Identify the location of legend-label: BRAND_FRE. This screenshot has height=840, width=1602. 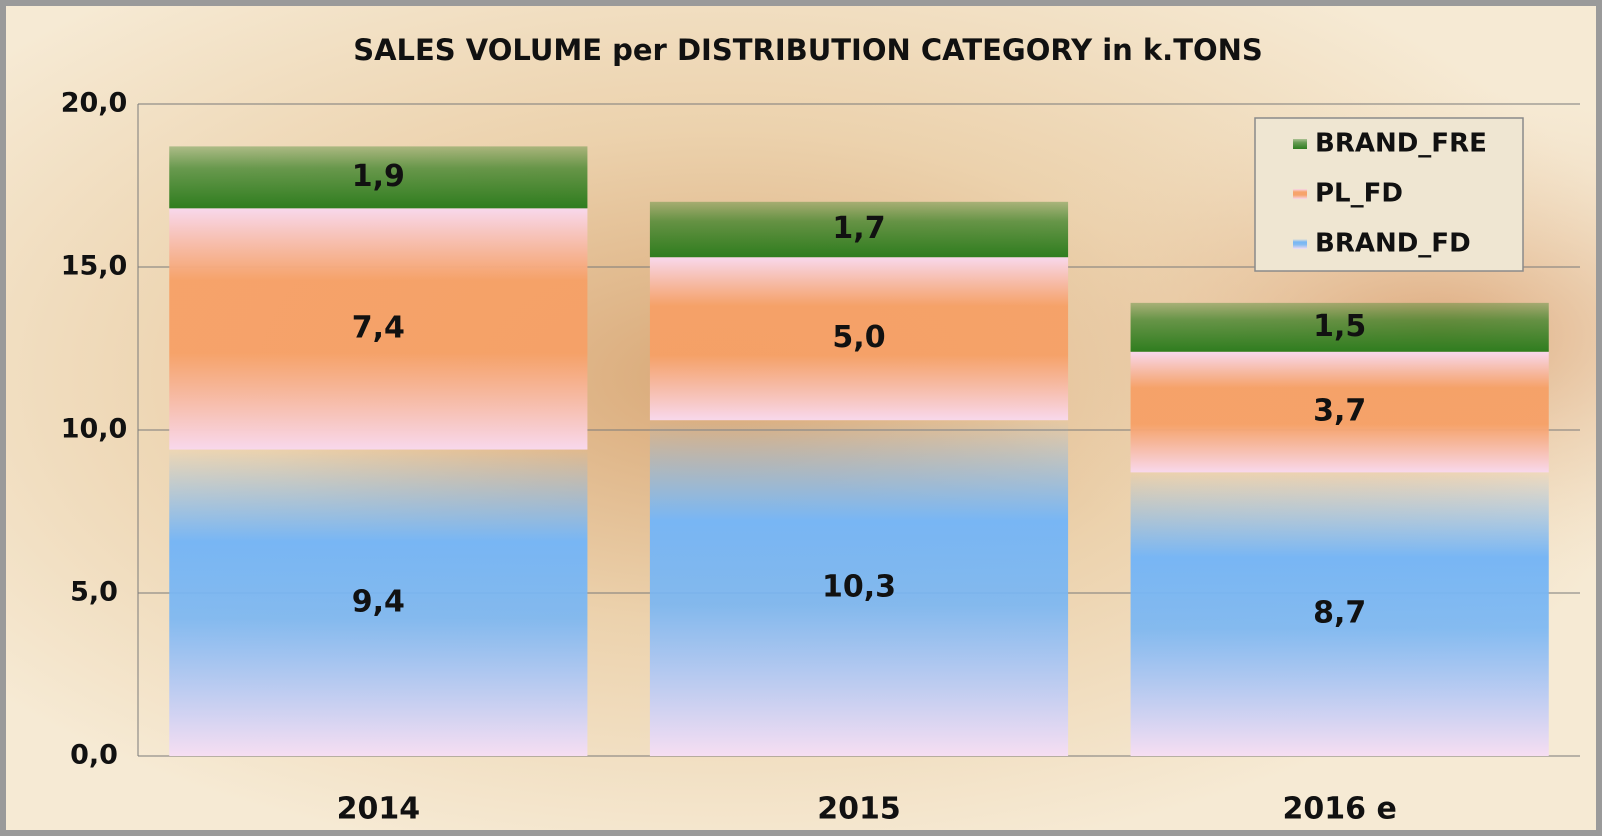
(1401, 144).